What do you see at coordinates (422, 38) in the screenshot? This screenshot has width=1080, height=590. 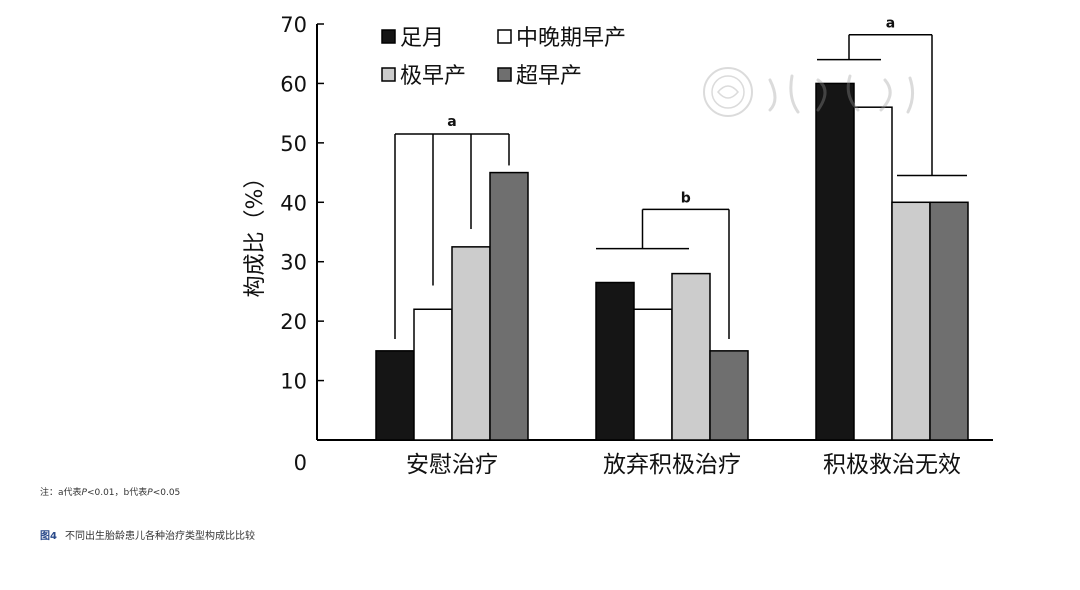 I see `legend-label: 足月` at bounding box center [422, 38].